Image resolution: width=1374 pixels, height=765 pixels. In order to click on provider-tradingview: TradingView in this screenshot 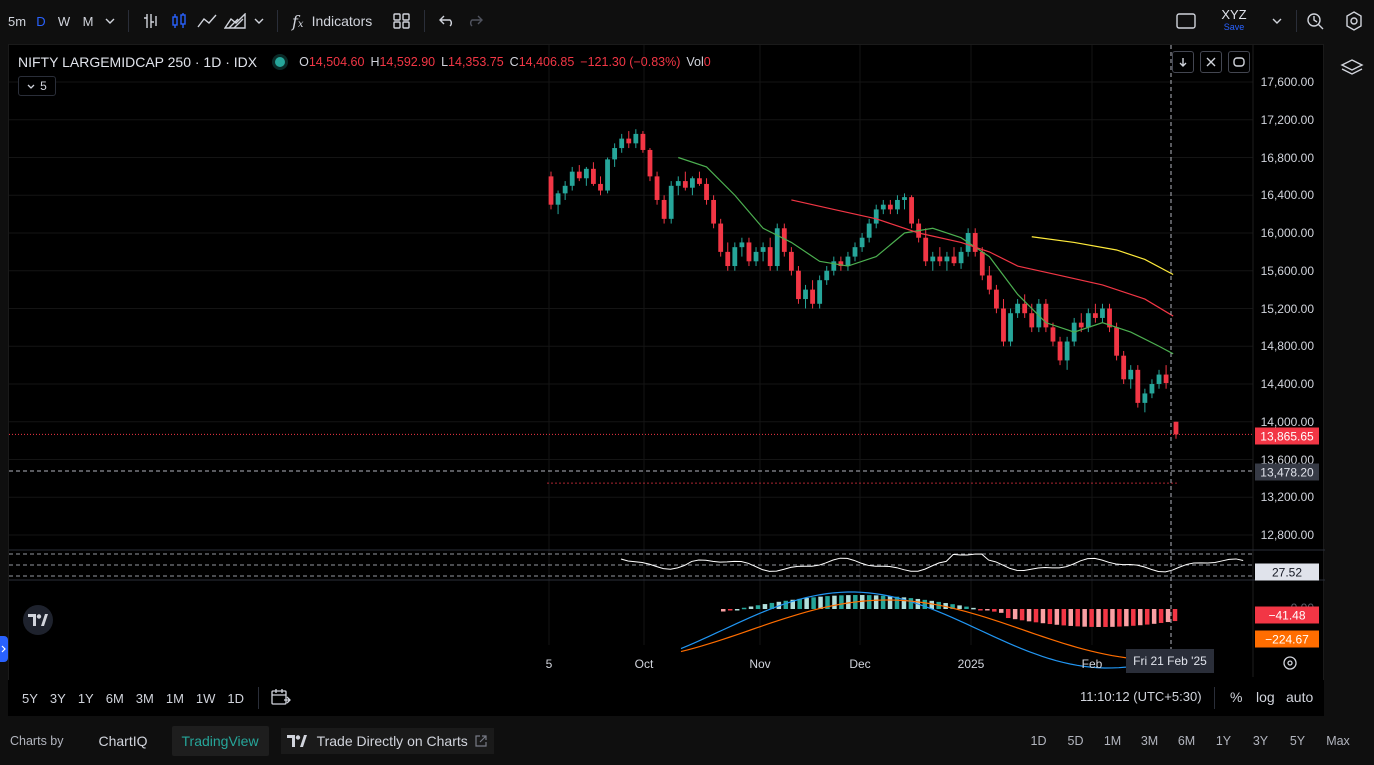, I will do `click(220, 741)`.